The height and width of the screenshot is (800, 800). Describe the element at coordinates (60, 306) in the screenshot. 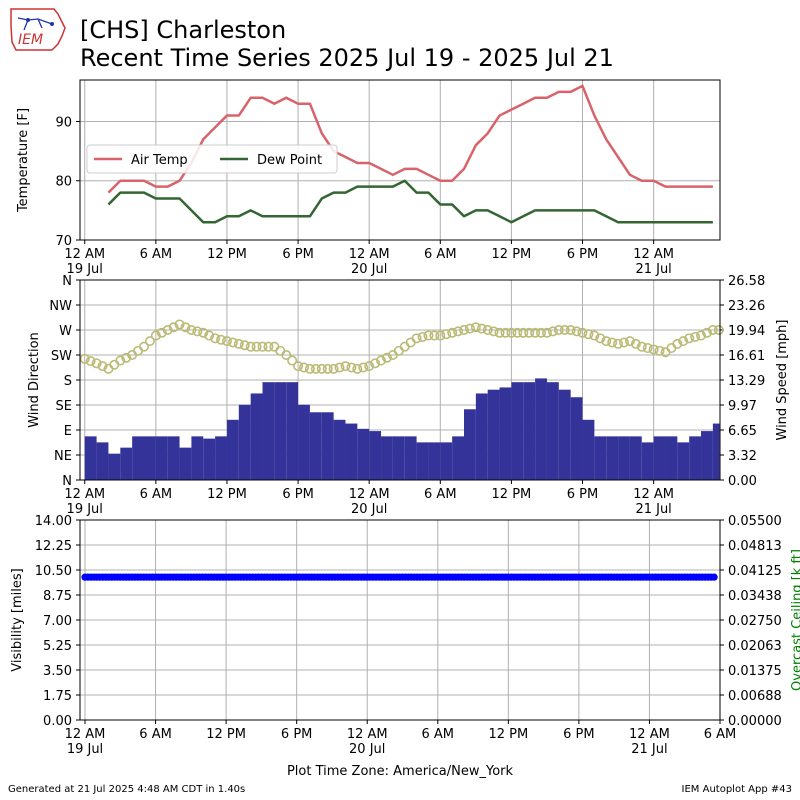

I see `direction-tick-label: NW` at that location.